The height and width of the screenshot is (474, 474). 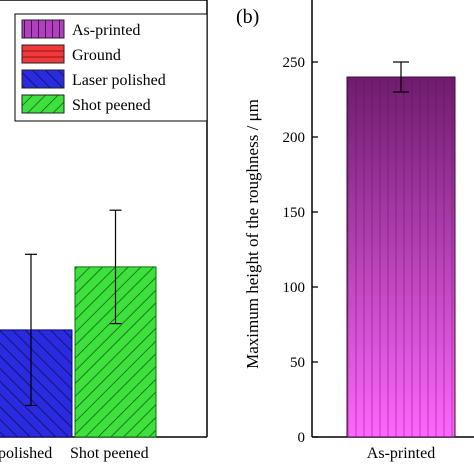 What do you see at coordinates (247, 17) in the screenshot?
I see `panel-b-label: (b)` at bounding box center [247, 17].